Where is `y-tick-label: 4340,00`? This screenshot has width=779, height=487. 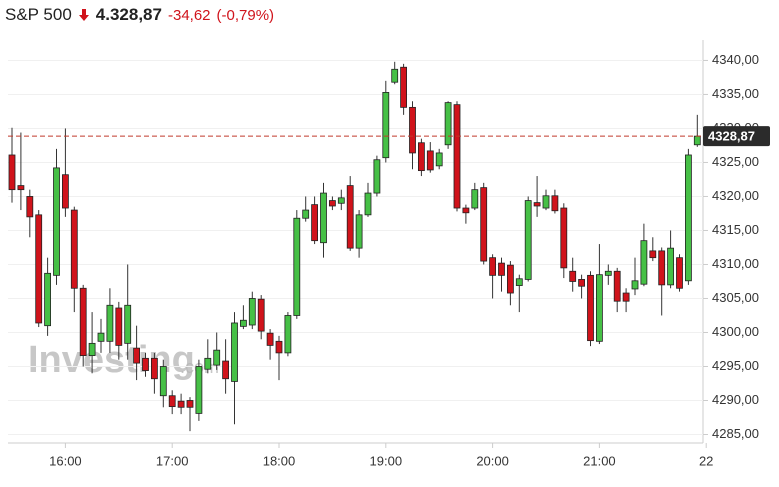
y-tick-label: 4340,00 is located at coordinates (735, 59).